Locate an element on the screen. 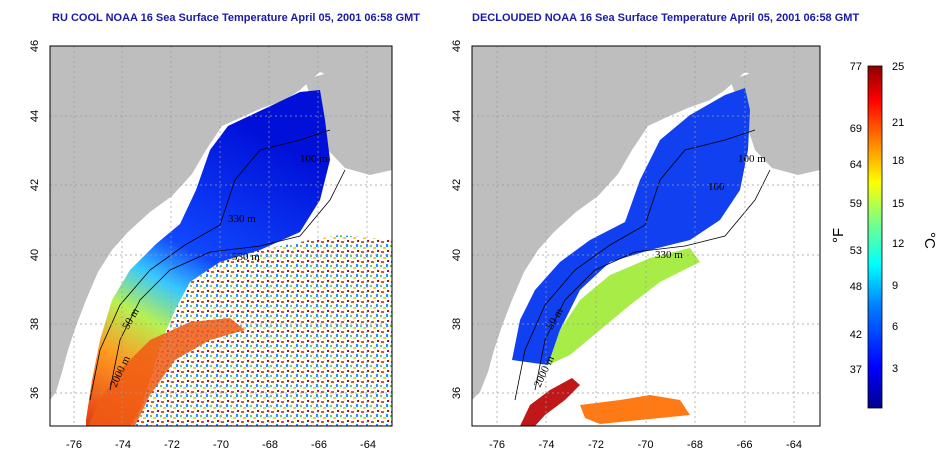 The image size is (950, 475). right-x-tick-label: -74 is located at coordinates (547, 445).